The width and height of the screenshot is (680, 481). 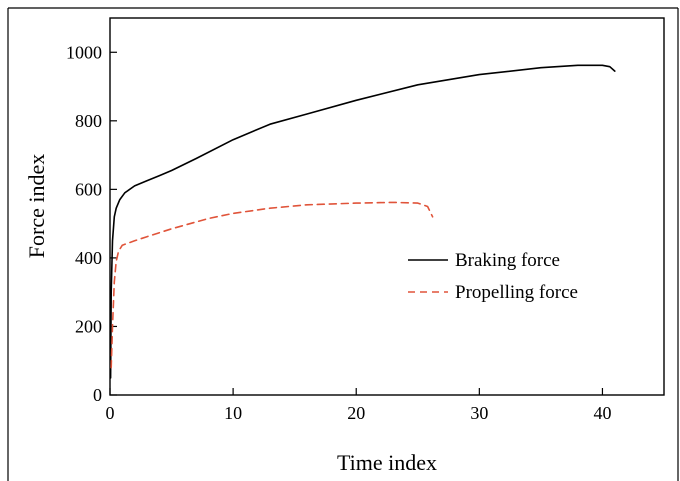 What do you see at coordinates (88, 326) in the screenshot?
I see `y-tick-label: 200` at bounding box center [88, 326].